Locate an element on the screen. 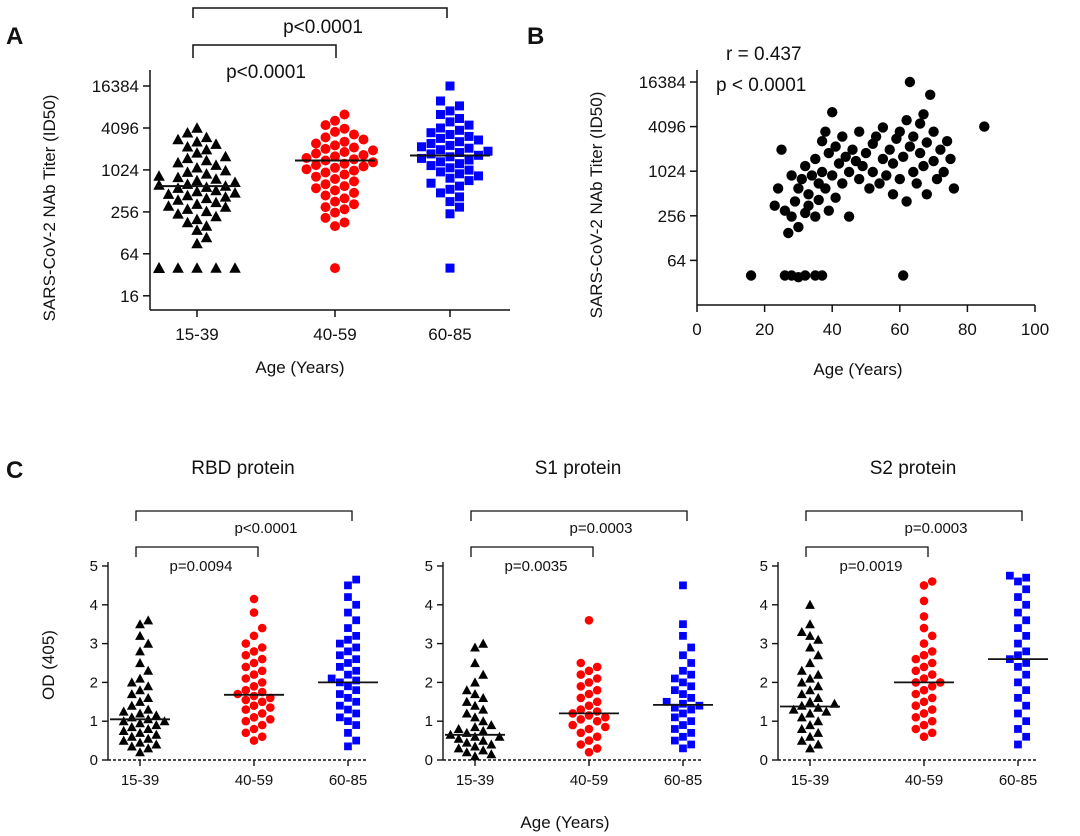 This screenshot has width=1080, height=836. panel-a-sig-2-label: p<0.0001 is located at coordinates (323, 27).